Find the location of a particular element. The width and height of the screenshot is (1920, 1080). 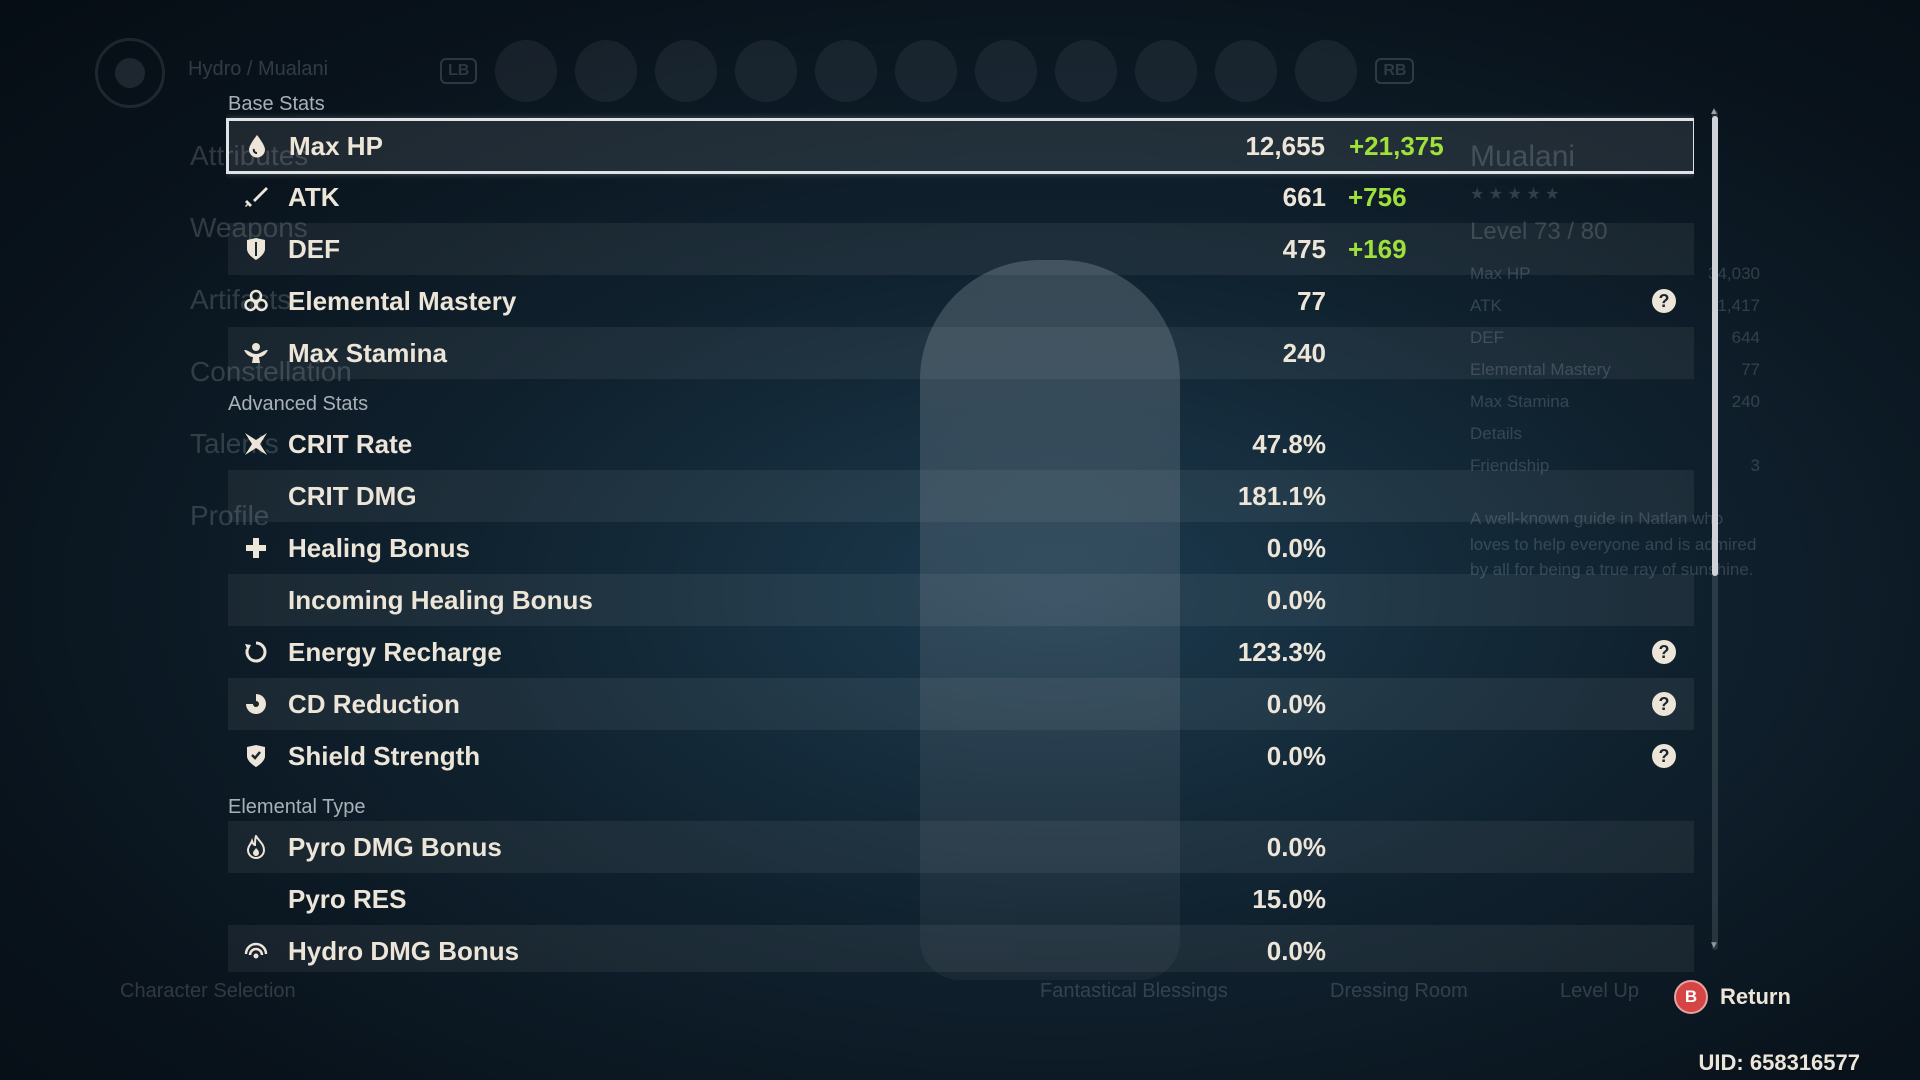

stats-scrollbar is located at coordinates (1715, 530).